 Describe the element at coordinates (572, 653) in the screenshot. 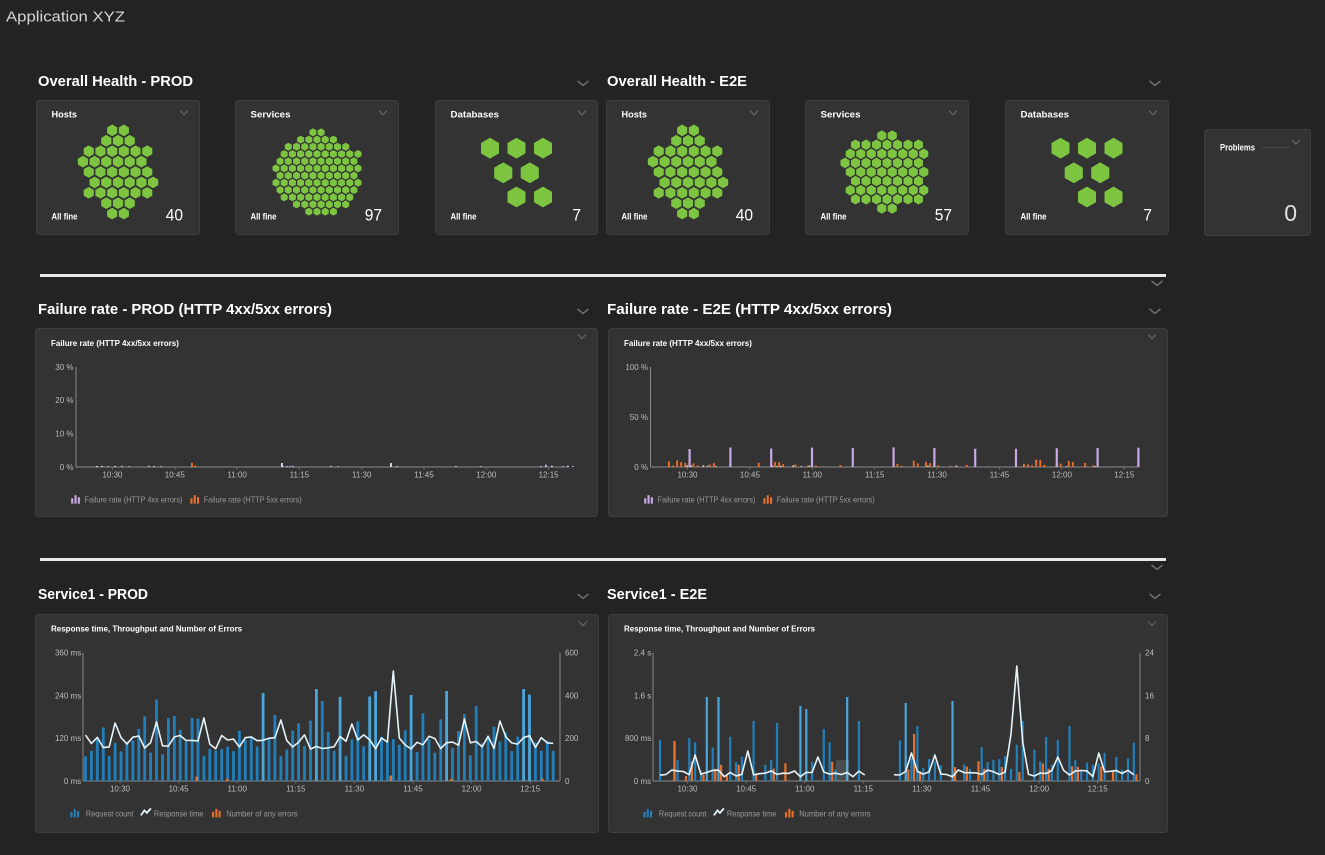

I see `svg-text: 600` at that location.